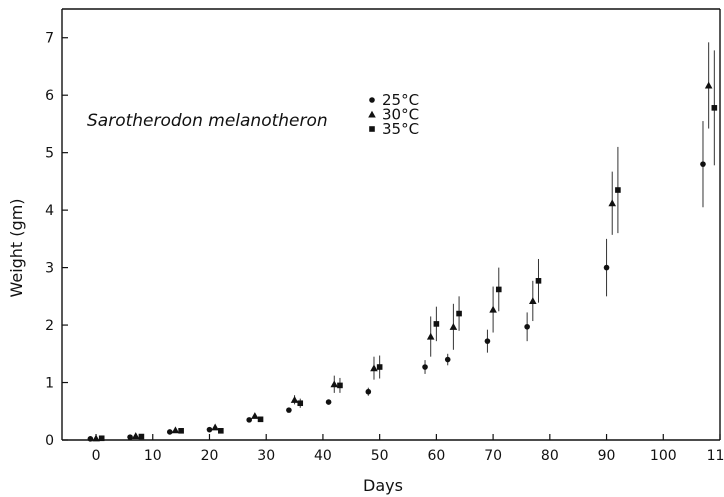 This screenshot has width=724, height=497. Describe the element at coordinates (400, 115) in the screenshot. I see `legend-label: 30°C` at that location.